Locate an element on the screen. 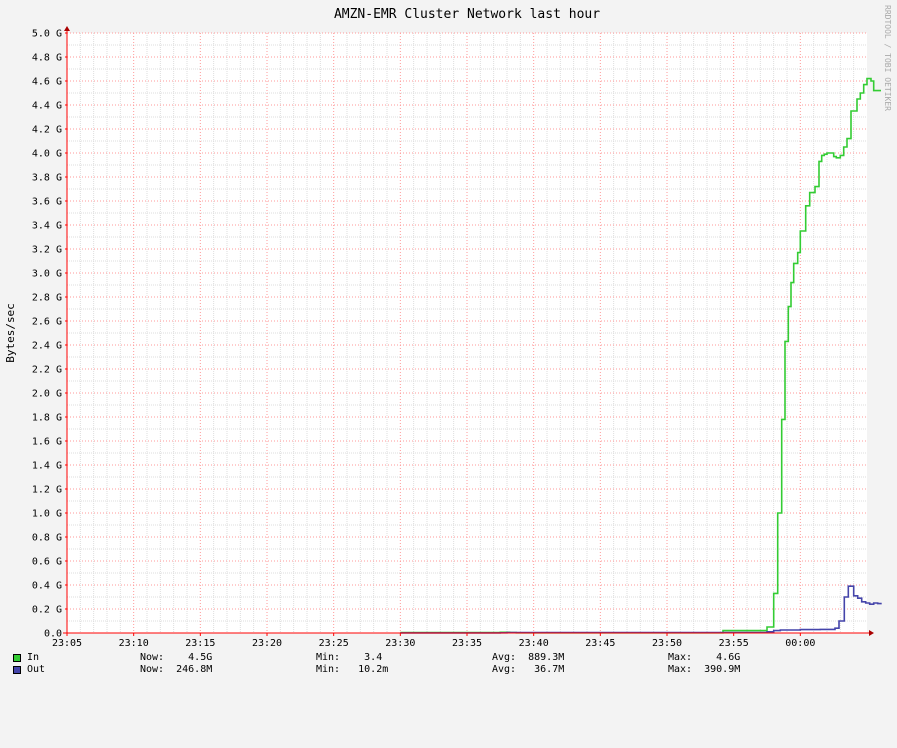 The height and width of the screenshot is (748, 897). legend-now-in: Now: 4.5G is located at coordinates (176, 657).